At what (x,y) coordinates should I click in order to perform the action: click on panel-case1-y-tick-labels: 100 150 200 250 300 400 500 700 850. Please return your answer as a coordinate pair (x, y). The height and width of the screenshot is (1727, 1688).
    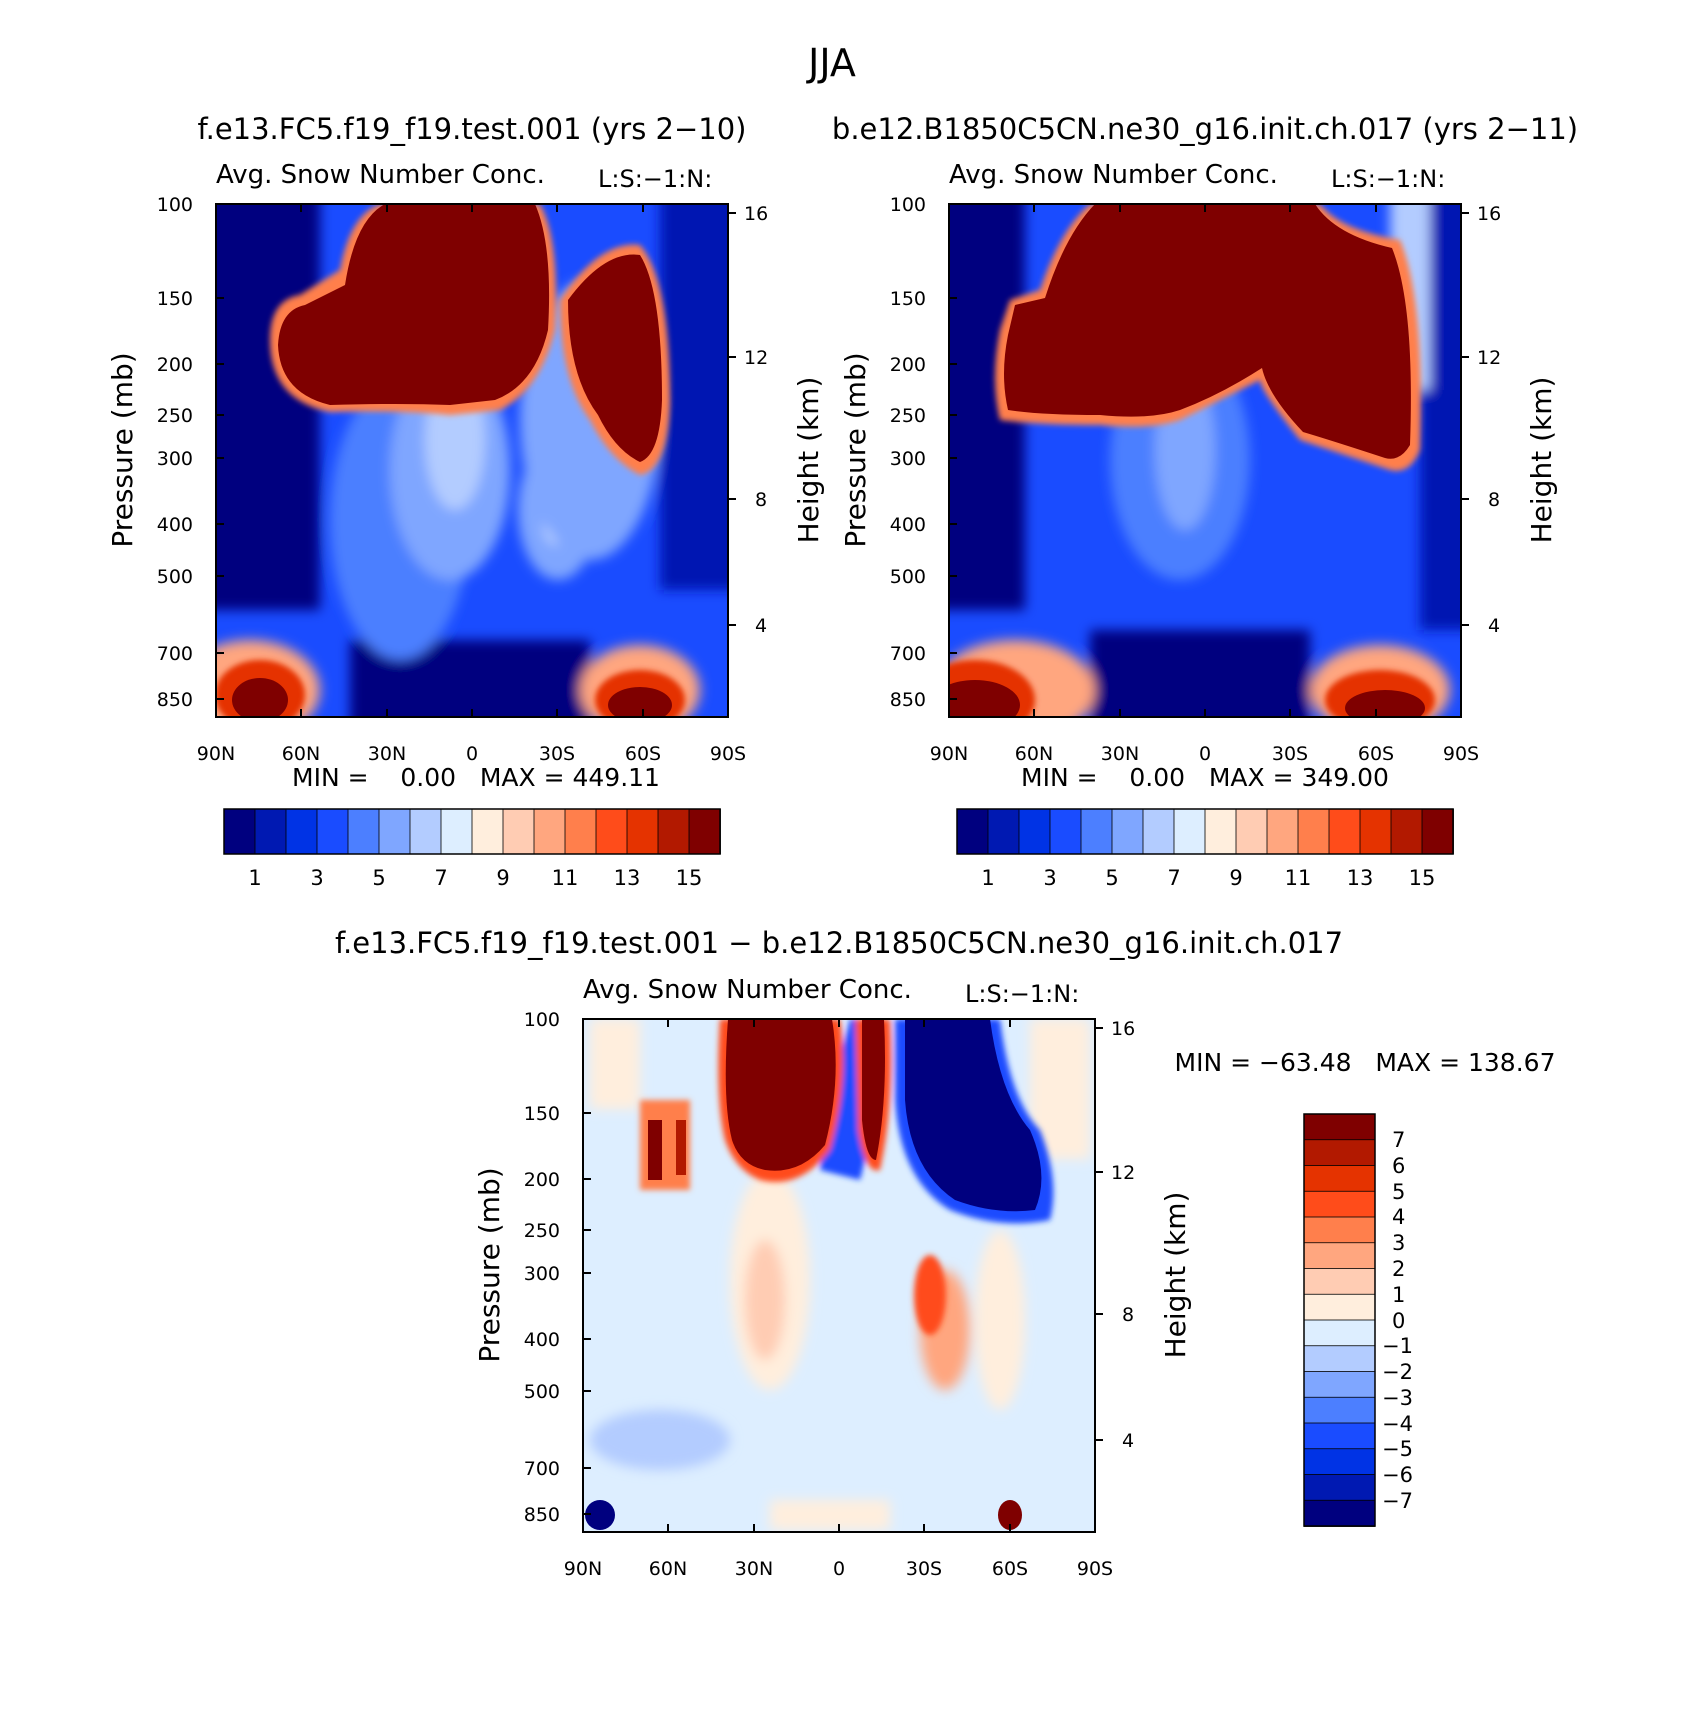
    Looking at the image, I should click on (175, 452).